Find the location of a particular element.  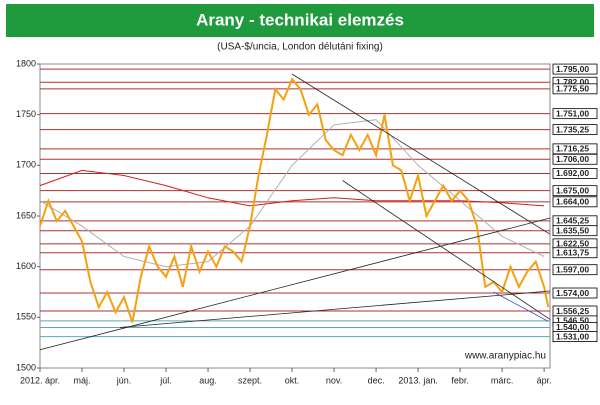

x-tick-label: 2012. ápr. is located at coordinates (40, 380).